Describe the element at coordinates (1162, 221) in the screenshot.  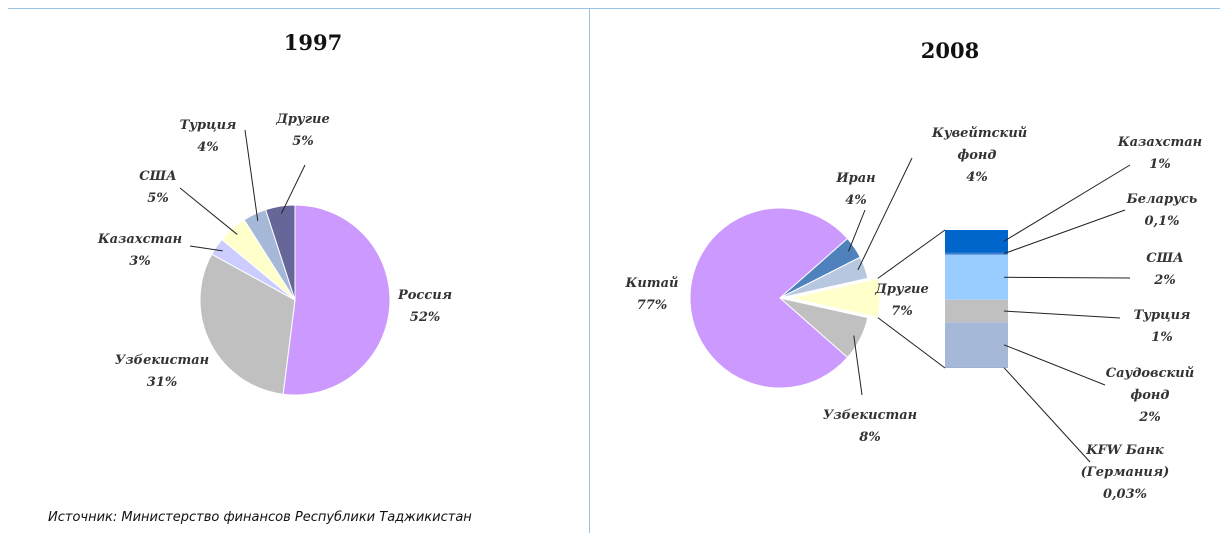
I see `label-value: 0,1%` at that location.